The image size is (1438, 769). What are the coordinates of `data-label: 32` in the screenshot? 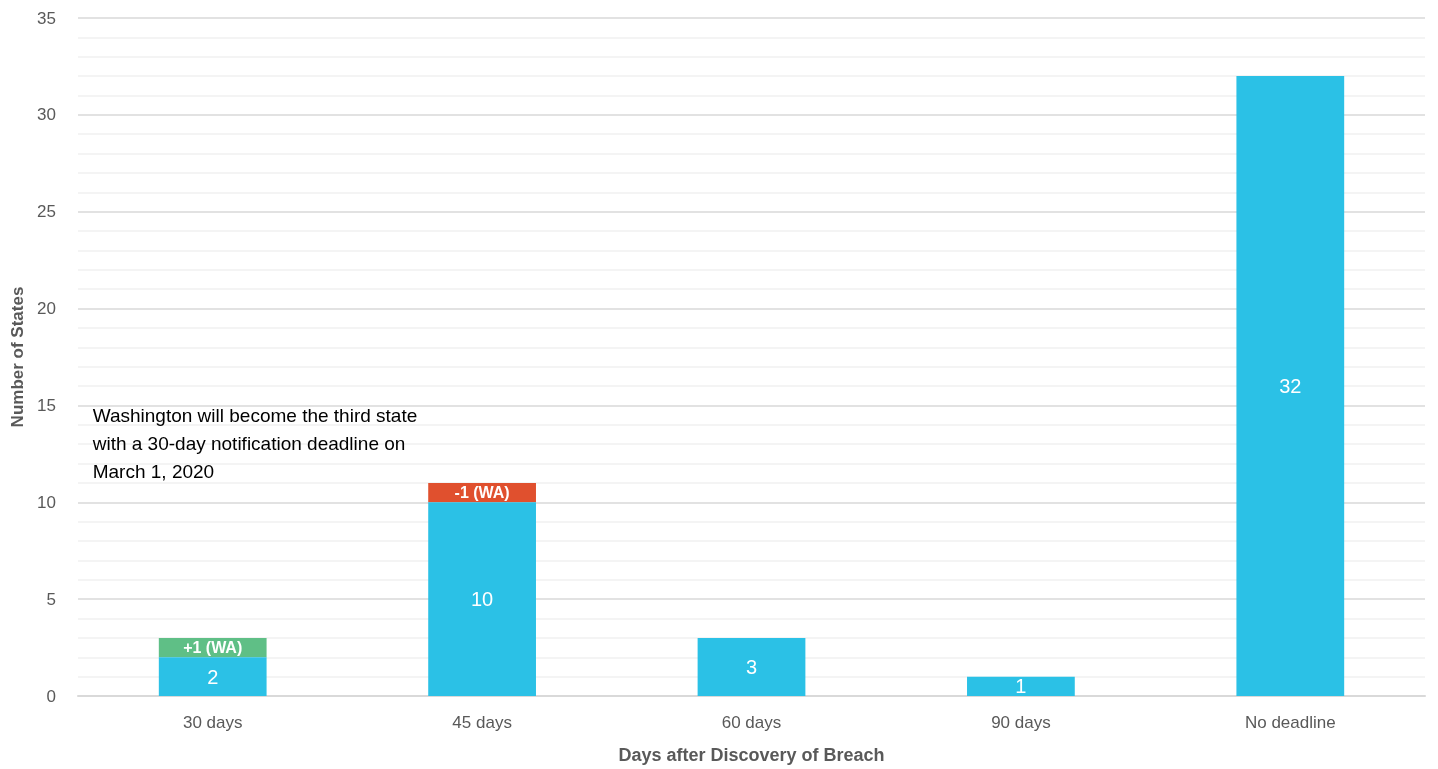 It's located at (1290, 386).